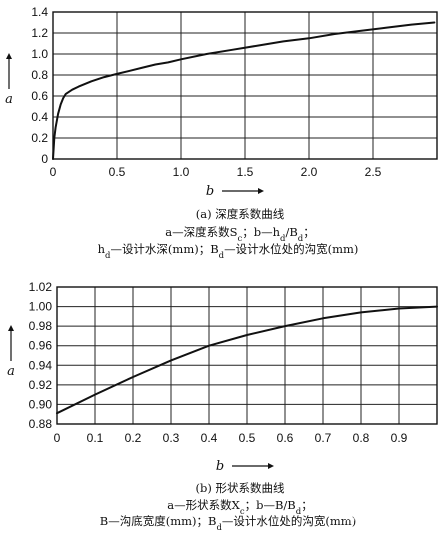  Describe the element at coordinates (239, 507) in the screenshot. I see `caption-legend-line1: a—形状系数Xc；b—B/Bd；` at that location.